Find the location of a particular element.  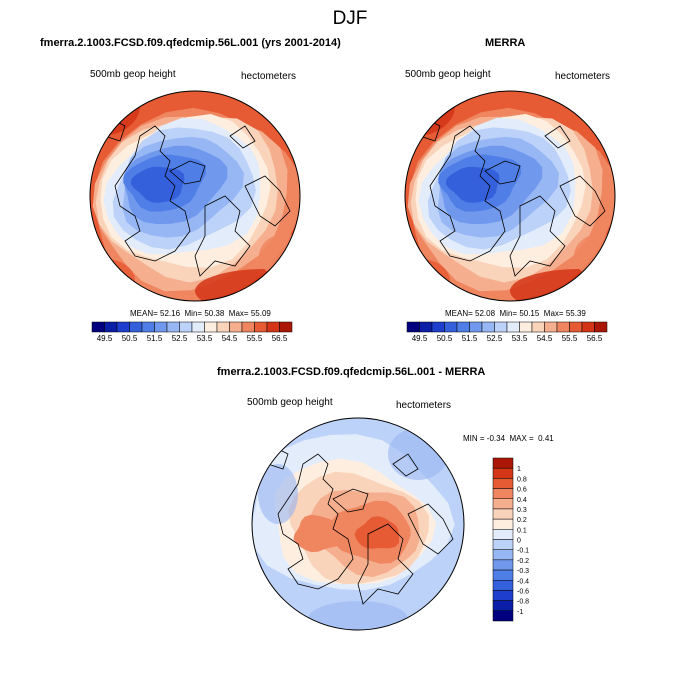

panel-3-colorbar-tick-label: 0 is located at coordinates (519, 541).